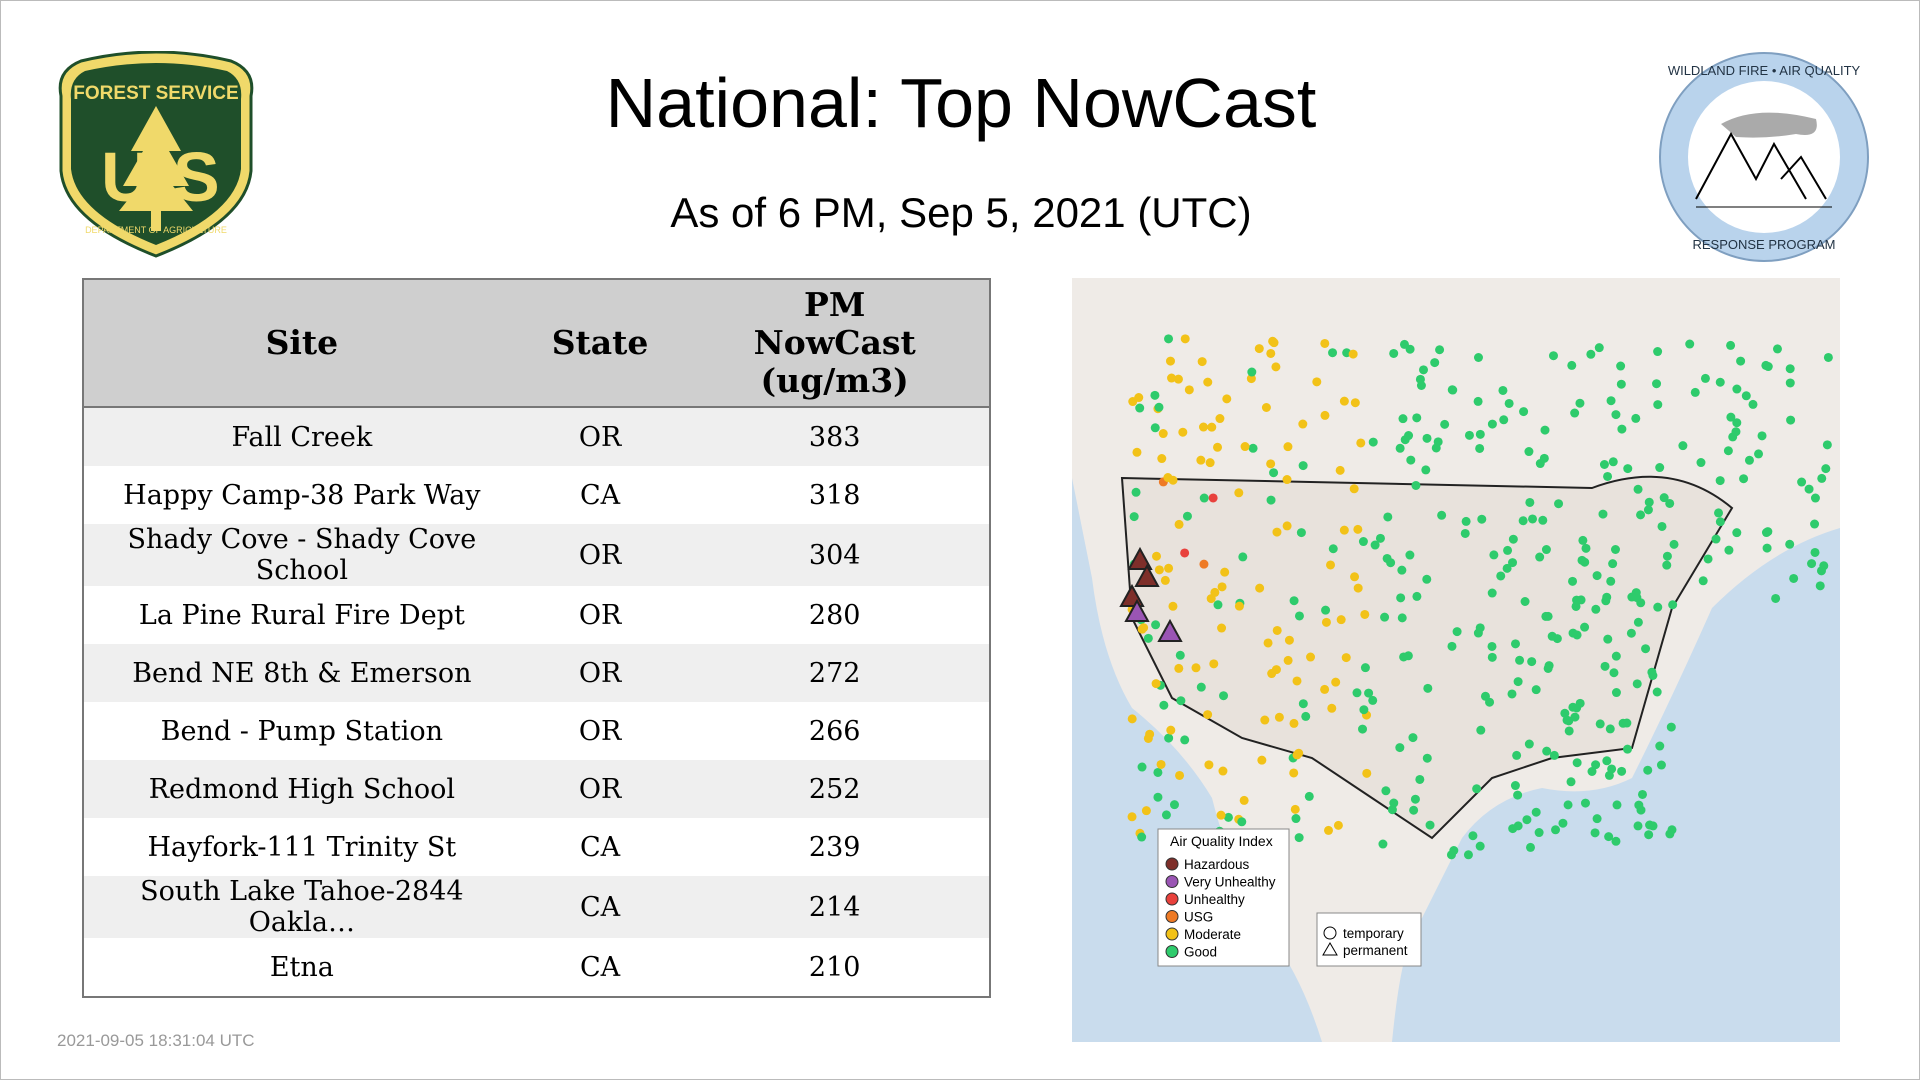  Describe the element at coordinates (536, 847) in the screenshot. I see `table-row: Hayfork-111 Trinity St CA 239` at that location.